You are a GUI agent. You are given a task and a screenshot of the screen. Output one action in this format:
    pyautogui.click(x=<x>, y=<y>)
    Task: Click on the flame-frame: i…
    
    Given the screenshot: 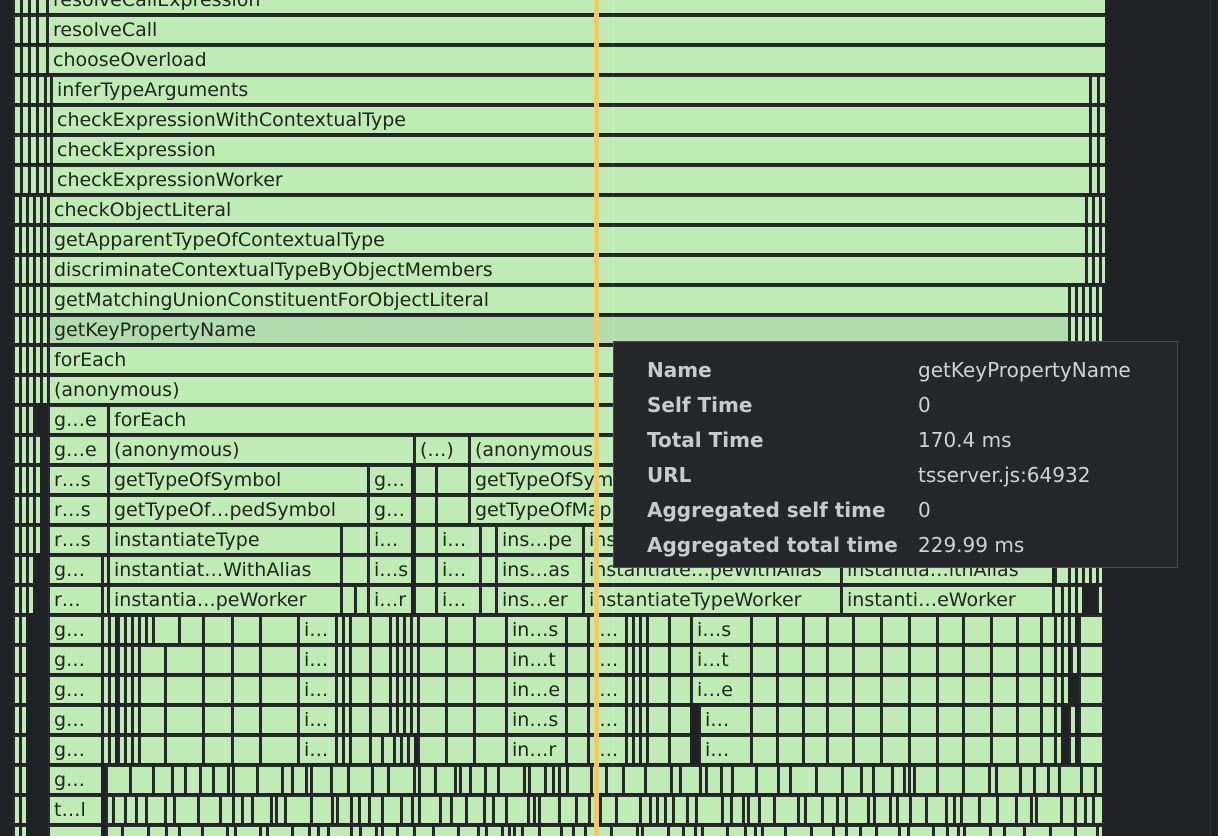 What is the action you would take?
    pyautogui.click(x=458, y=539)
    